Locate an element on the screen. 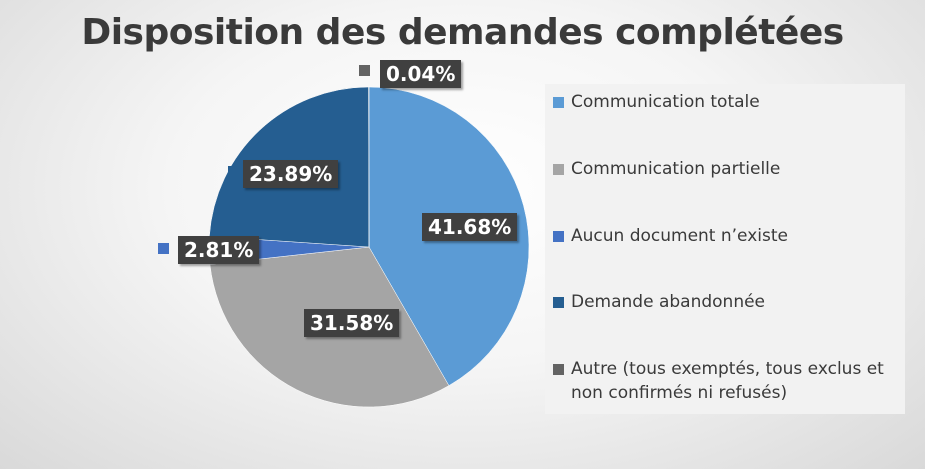 This screenshot has width=925, height=469. legend-label: Demande abandonnée is located at coordinates (668, 302).